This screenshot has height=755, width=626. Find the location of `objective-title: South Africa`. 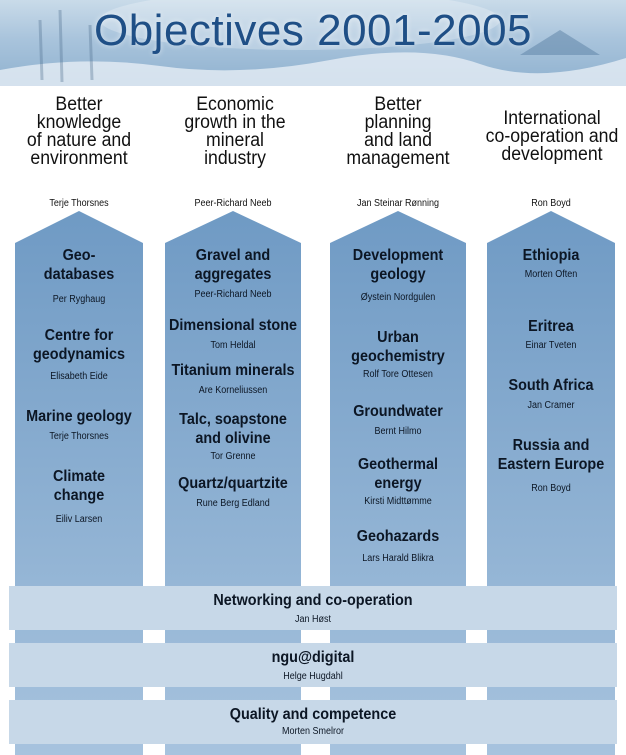

objective-title: South Africa is located at coordinates (550, 385).